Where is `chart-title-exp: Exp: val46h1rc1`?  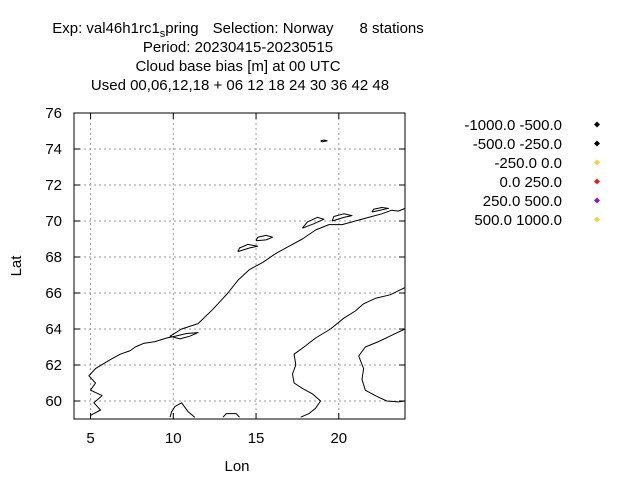 chart-title-exp: Exp: val46h1rc1 is located at coordinates (106, 28).